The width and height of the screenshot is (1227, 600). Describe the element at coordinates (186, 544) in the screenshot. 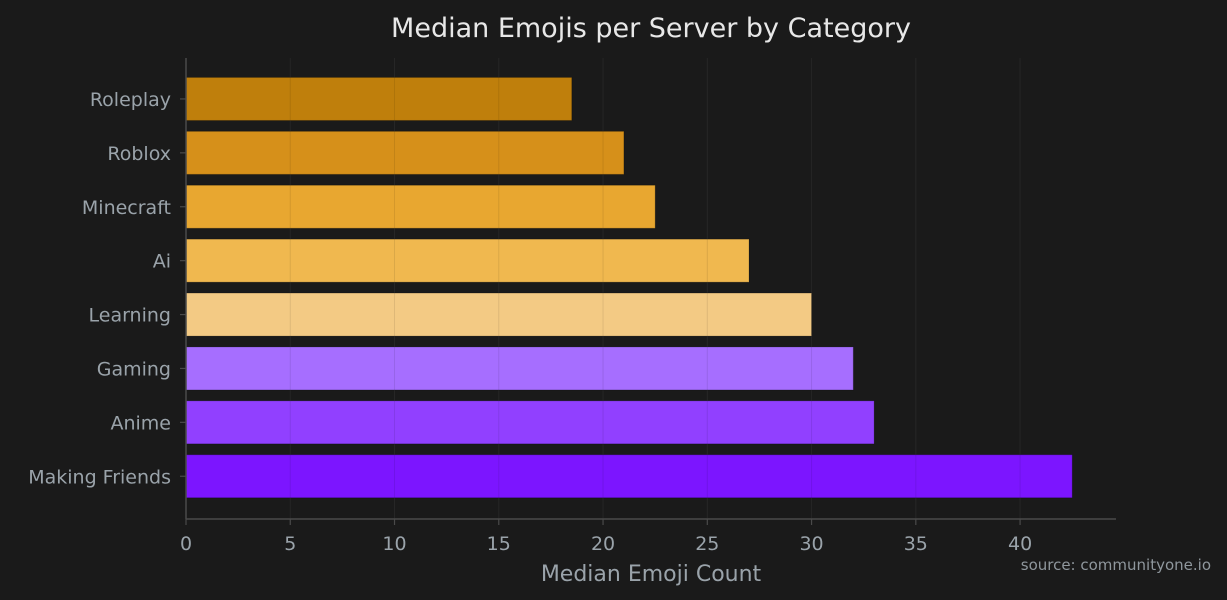

I see `x-tick-label: 0` at that location.